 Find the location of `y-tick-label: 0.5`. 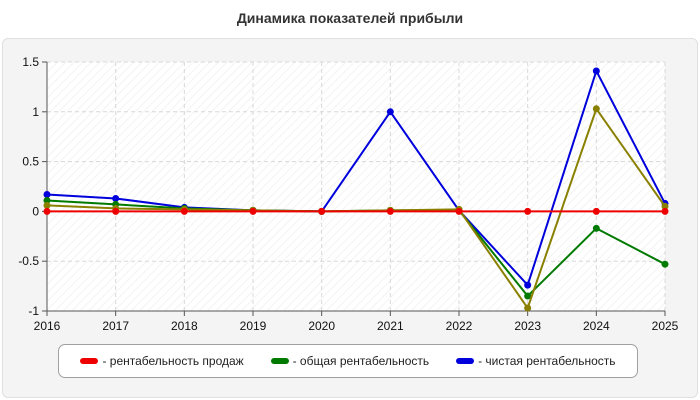

y-tick-label: 0.5 is located at coordinates (30, 162).